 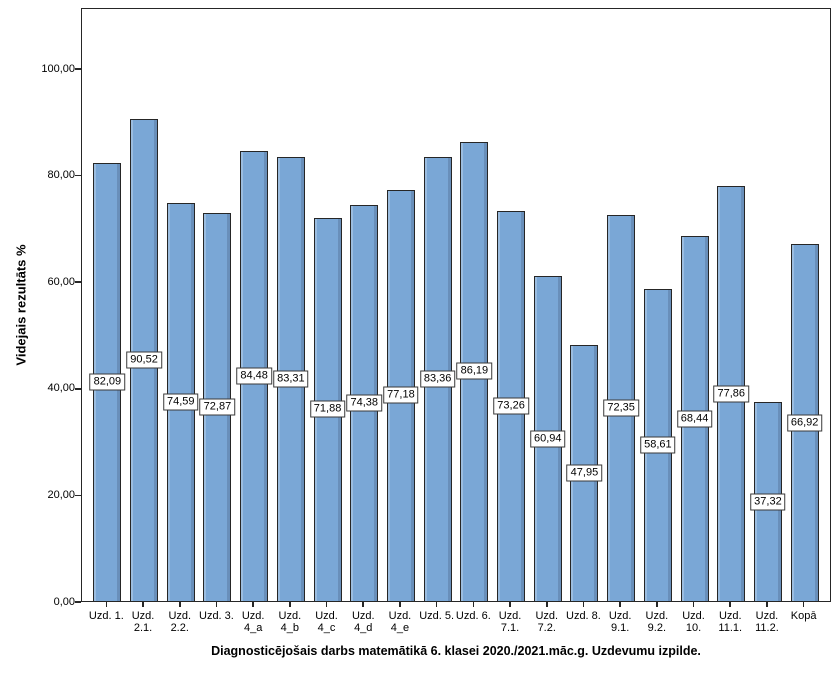 What do you see at coordinates (253, 622) in the screenshot?
I see `x-tick-label: Uzd. 4_a` at bounding box center [253, 622].